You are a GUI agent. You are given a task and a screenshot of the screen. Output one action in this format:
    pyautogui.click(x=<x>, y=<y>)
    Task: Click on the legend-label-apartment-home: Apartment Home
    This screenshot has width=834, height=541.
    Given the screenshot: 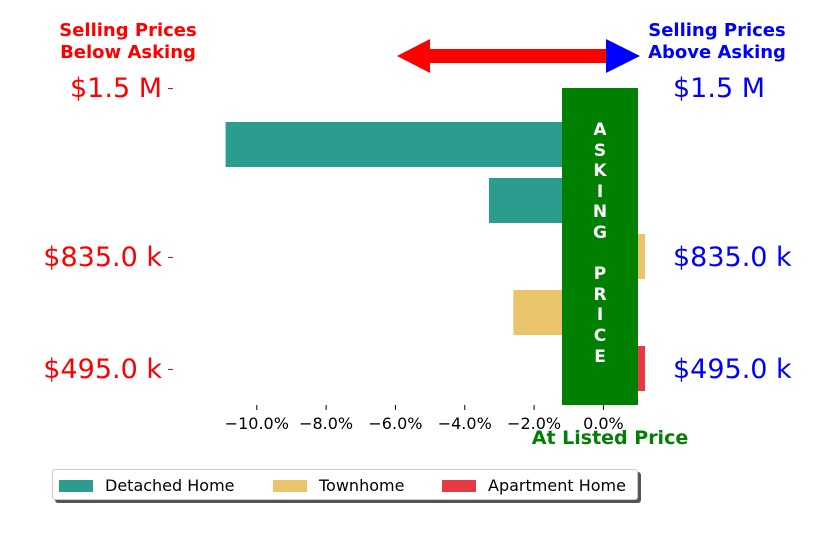 What is the action you would take?
    pyautogui.click(x=557, y=485)
    